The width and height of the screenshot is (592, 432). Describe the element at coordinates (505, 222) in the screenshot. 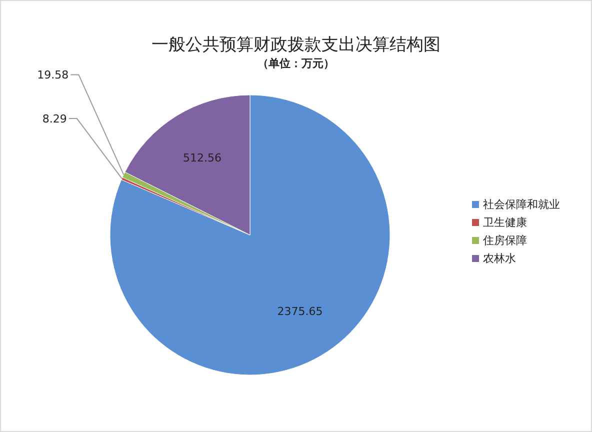

I see `legend-label: 卫生健康` at that location.